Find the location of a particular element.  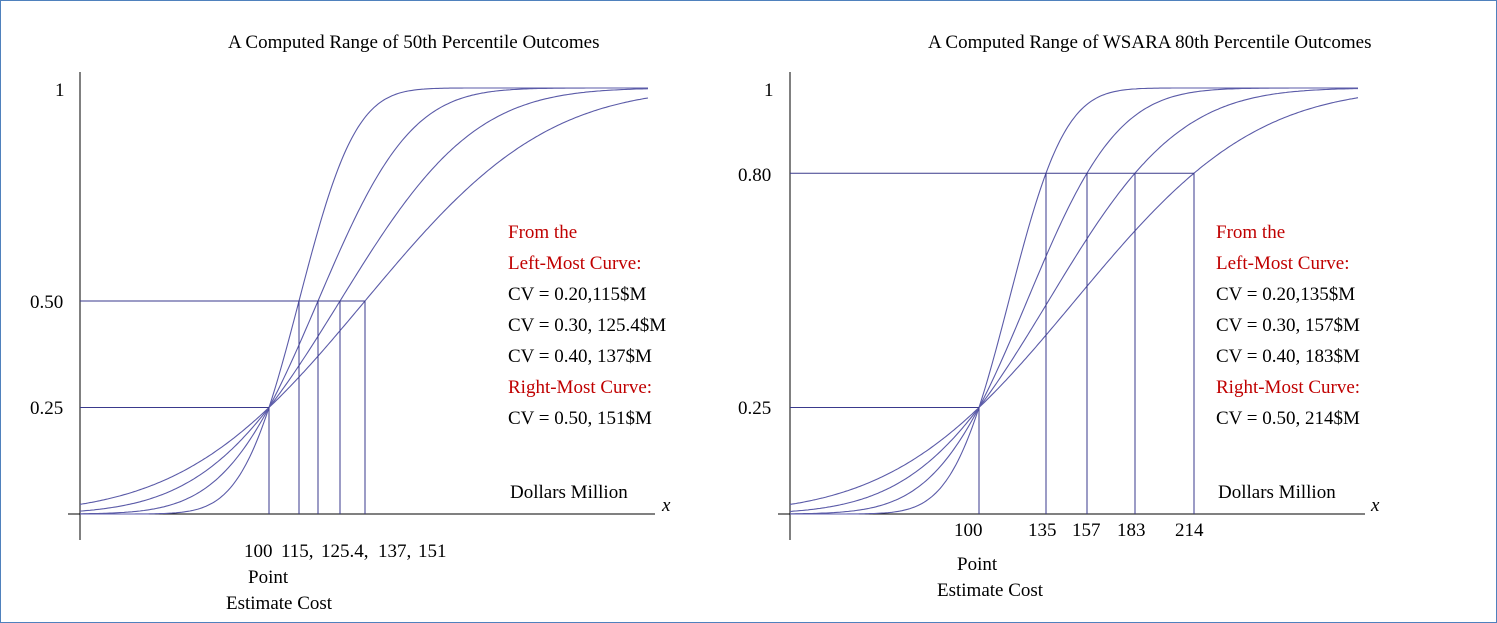

right-annotation-heading-2: Left-Most Curve: is located at coordinates (1283, 263).